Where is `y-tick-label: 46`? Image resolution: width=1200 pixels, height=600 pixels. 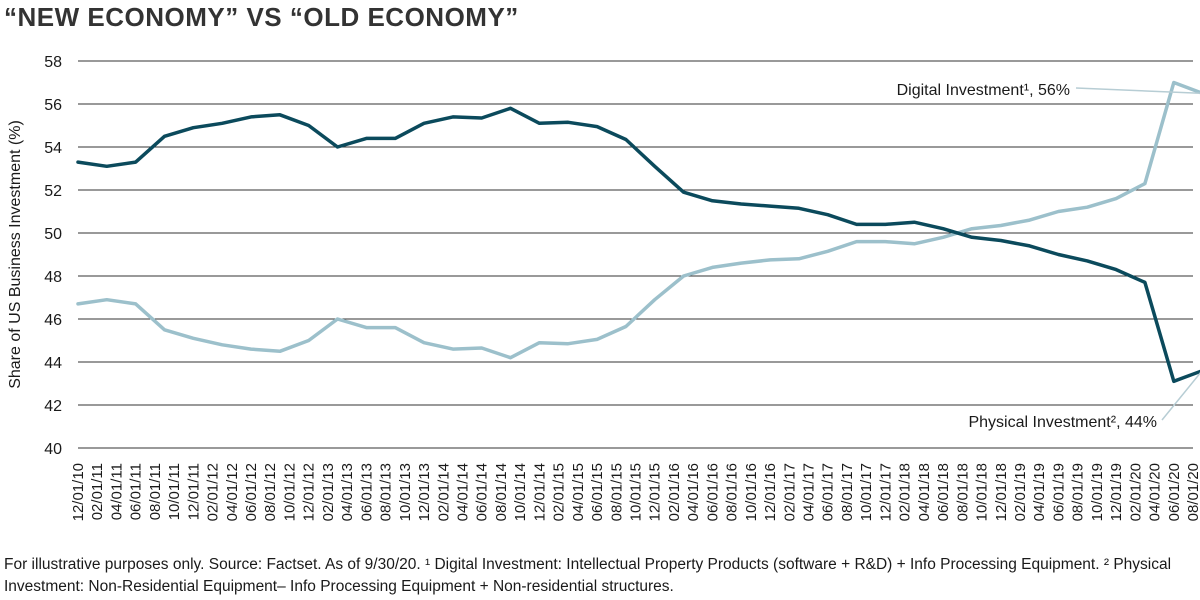 y-tick-label: 46 is located at coordinates (53, 320).